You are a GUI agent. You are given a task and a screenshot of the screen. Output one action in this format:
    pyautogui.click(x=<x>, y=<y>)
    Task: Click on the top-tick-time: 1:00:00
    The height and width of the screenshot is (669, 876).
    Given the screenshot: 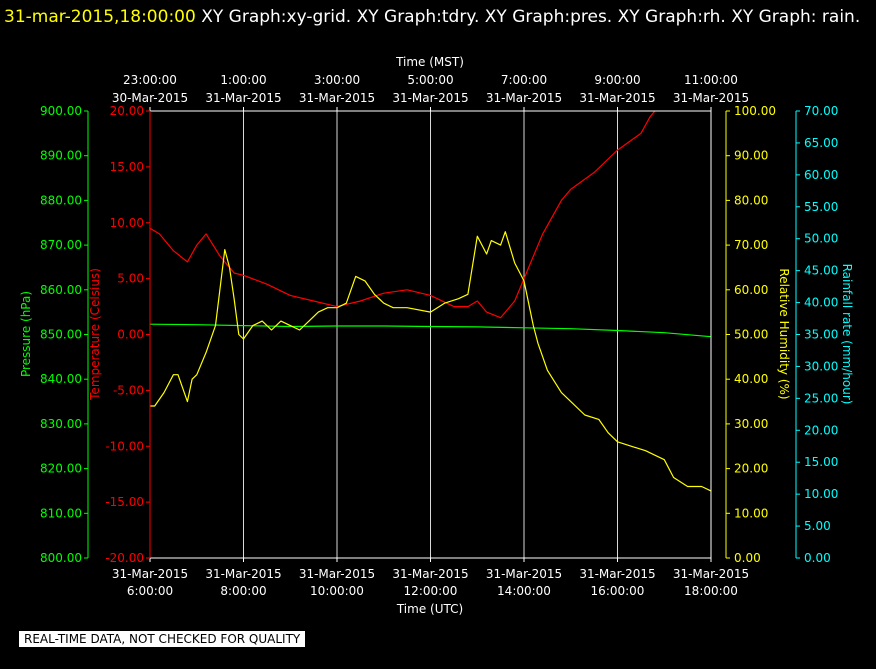 What is the action you would take?
    pyautogui.click(x=243, y=80)
    